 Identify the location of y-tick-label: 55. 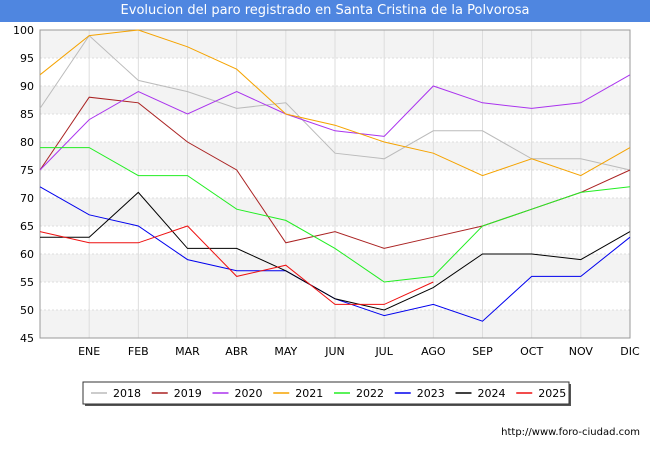
(27, 282).